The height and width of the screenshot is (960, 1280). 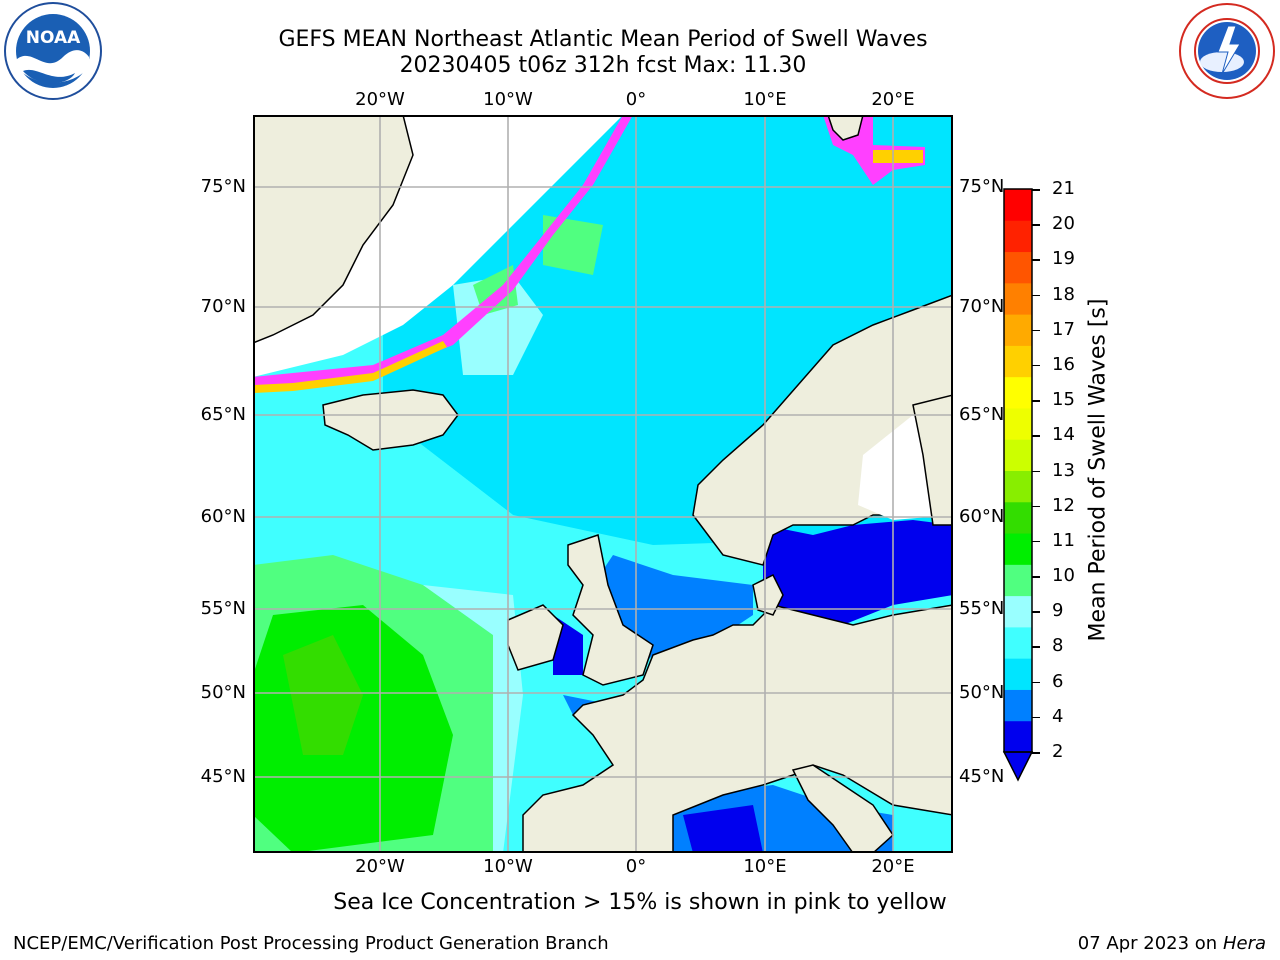 I want to click on colorbar-tick-label: 21, so click(x=1063, y=188).